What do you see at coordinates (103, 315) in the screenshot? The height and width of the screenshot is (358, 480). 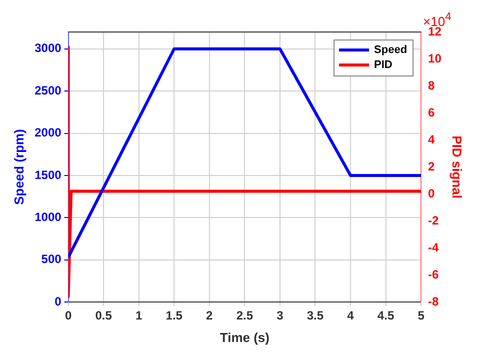 I see `x-tick-label: 0.5` at bounding box center [103, 315].